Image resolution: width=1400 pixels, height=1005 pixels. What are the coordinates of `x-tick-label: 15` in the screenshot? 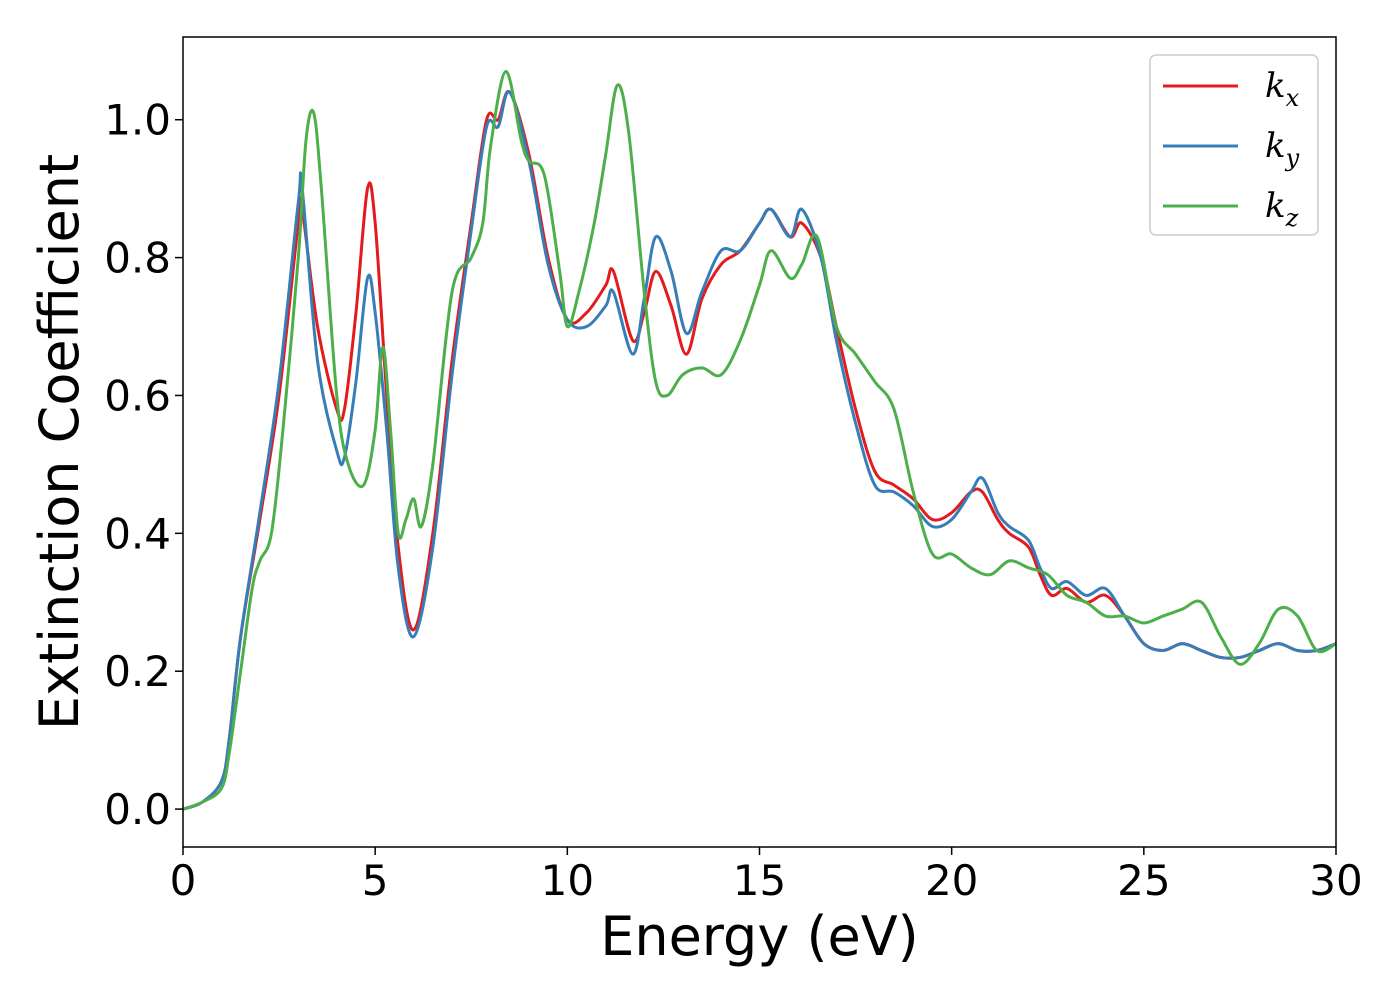 It's located at (759, 880).